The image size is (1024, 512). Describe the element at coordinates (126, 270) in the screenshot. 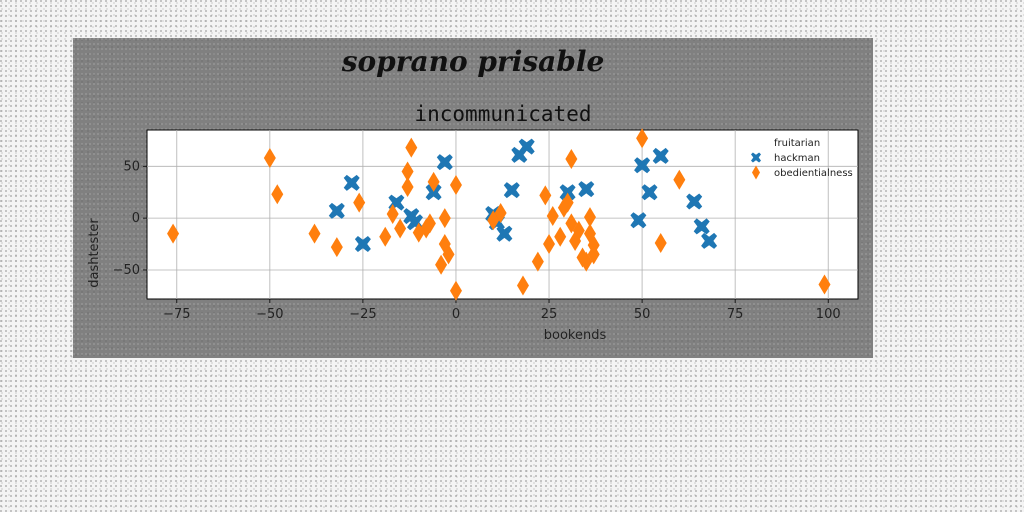

I see `y-tick-label: −50` at that location.